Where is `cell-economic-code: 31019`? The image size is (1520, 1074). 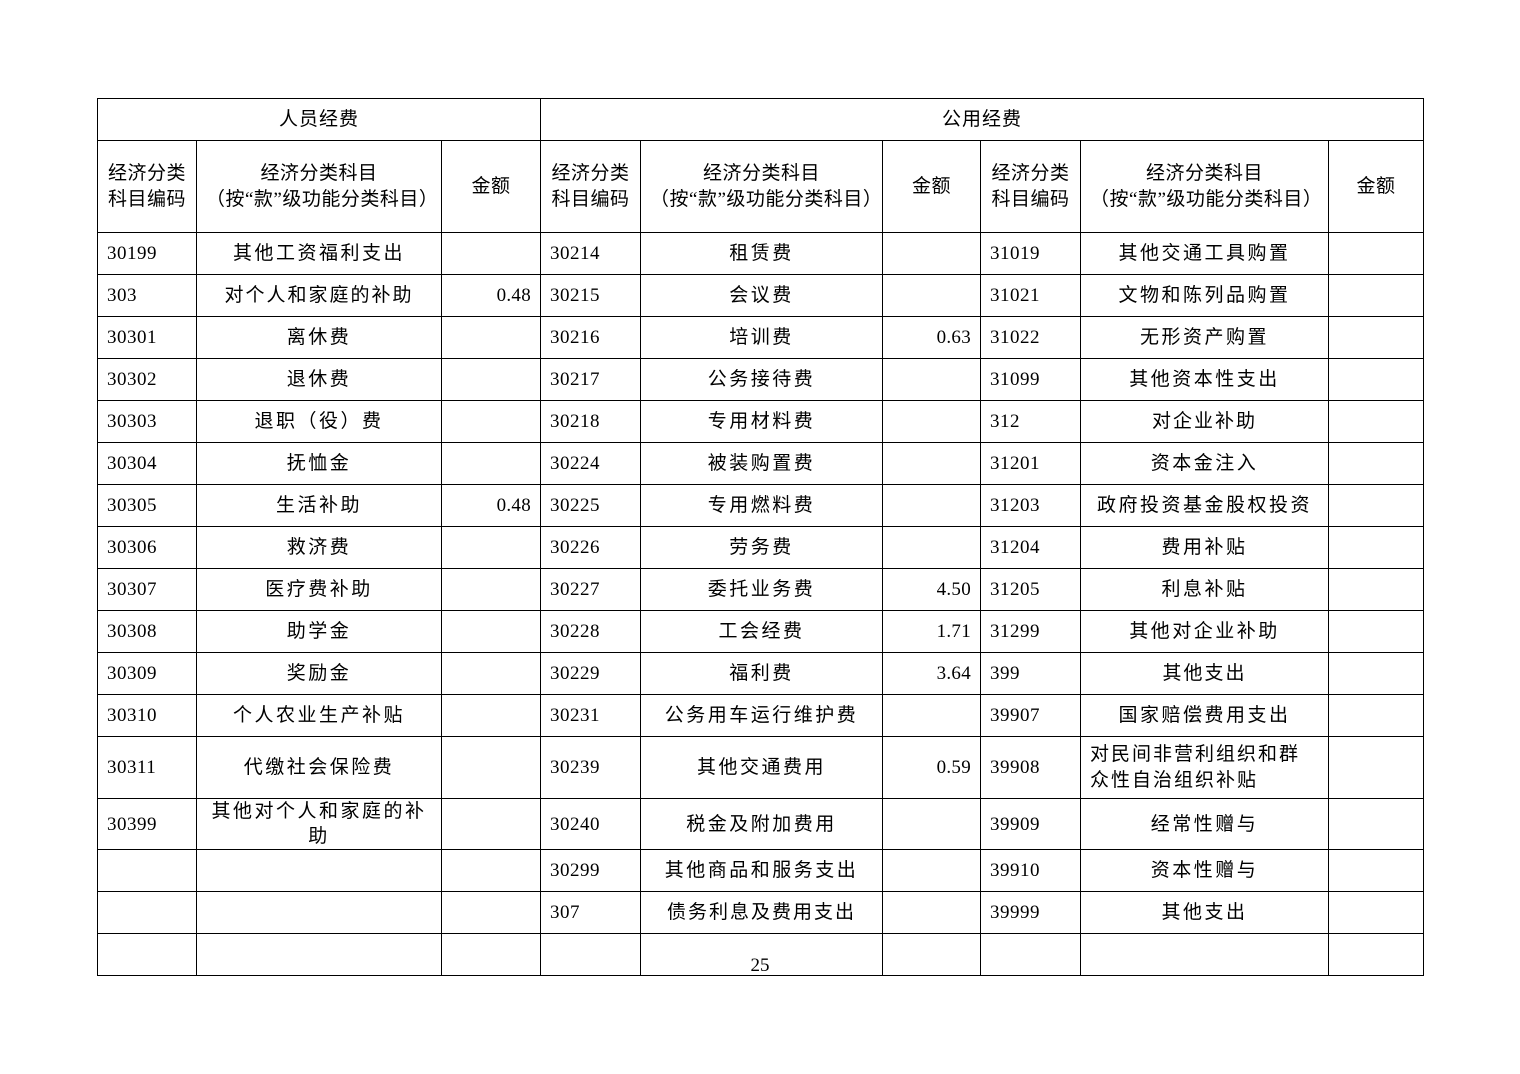
cell-economic-code: 31019 is located at coordinates (1031, 253).